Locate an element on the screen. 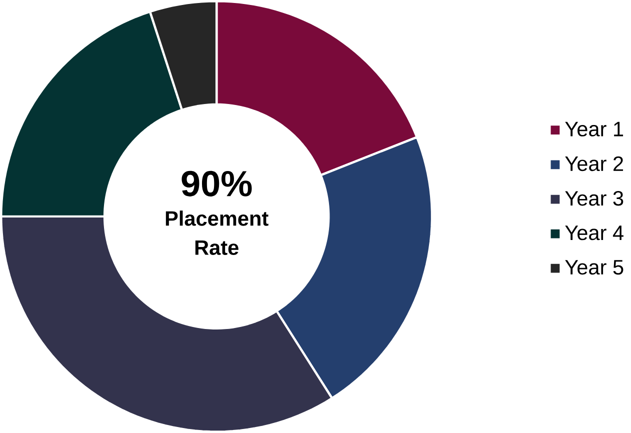 The image size is (631, 433). legend-label: Year 3 is located at coordinates (594, 198).